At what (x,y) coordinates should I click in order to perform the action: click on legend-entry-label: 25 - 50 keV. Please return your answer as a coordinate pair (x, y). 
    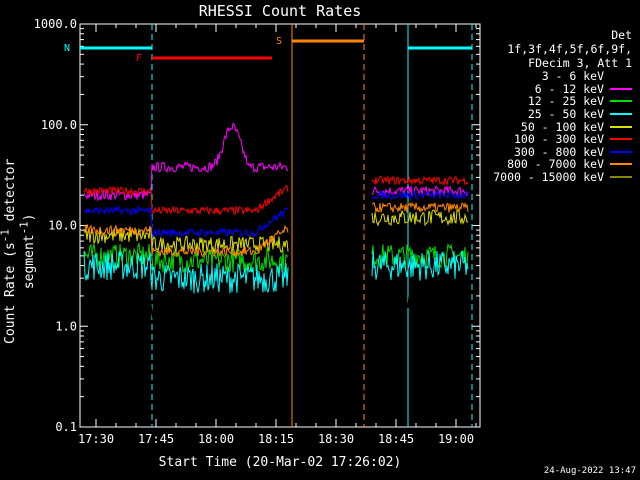
    Looking at the image, I should click on (565, 114).